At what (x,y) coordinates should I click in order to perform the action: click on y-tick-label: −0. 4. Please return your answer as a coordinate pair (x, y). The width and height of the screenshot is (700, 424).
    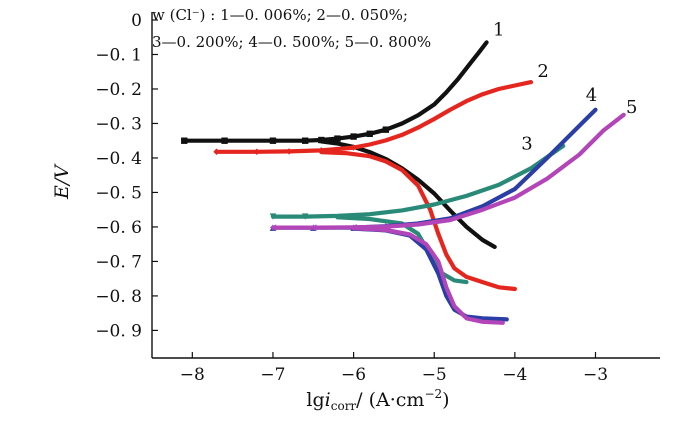
    Looking at the image, I should click on (118, 159).